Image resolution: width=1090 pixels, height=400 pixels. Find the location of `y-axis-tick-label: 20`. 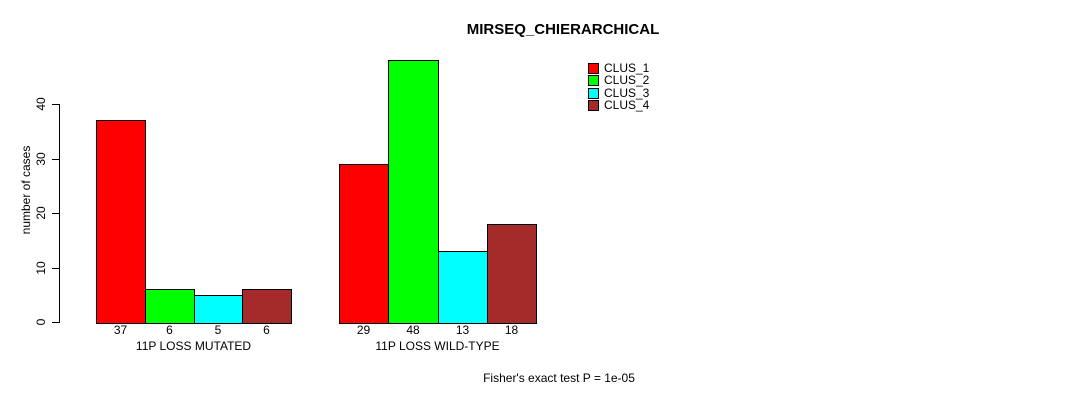

y-axis-tick-label: 20 is located at coordinates (41, 213).